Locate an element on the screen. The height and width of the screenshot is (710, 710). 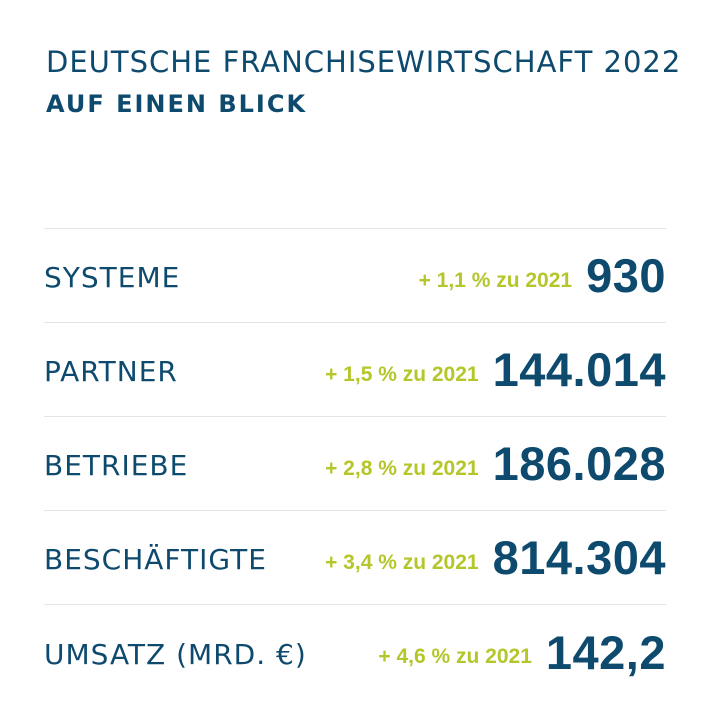
stat-change: + 1,1 % zu 2021 is located at coordinates (495, 280).